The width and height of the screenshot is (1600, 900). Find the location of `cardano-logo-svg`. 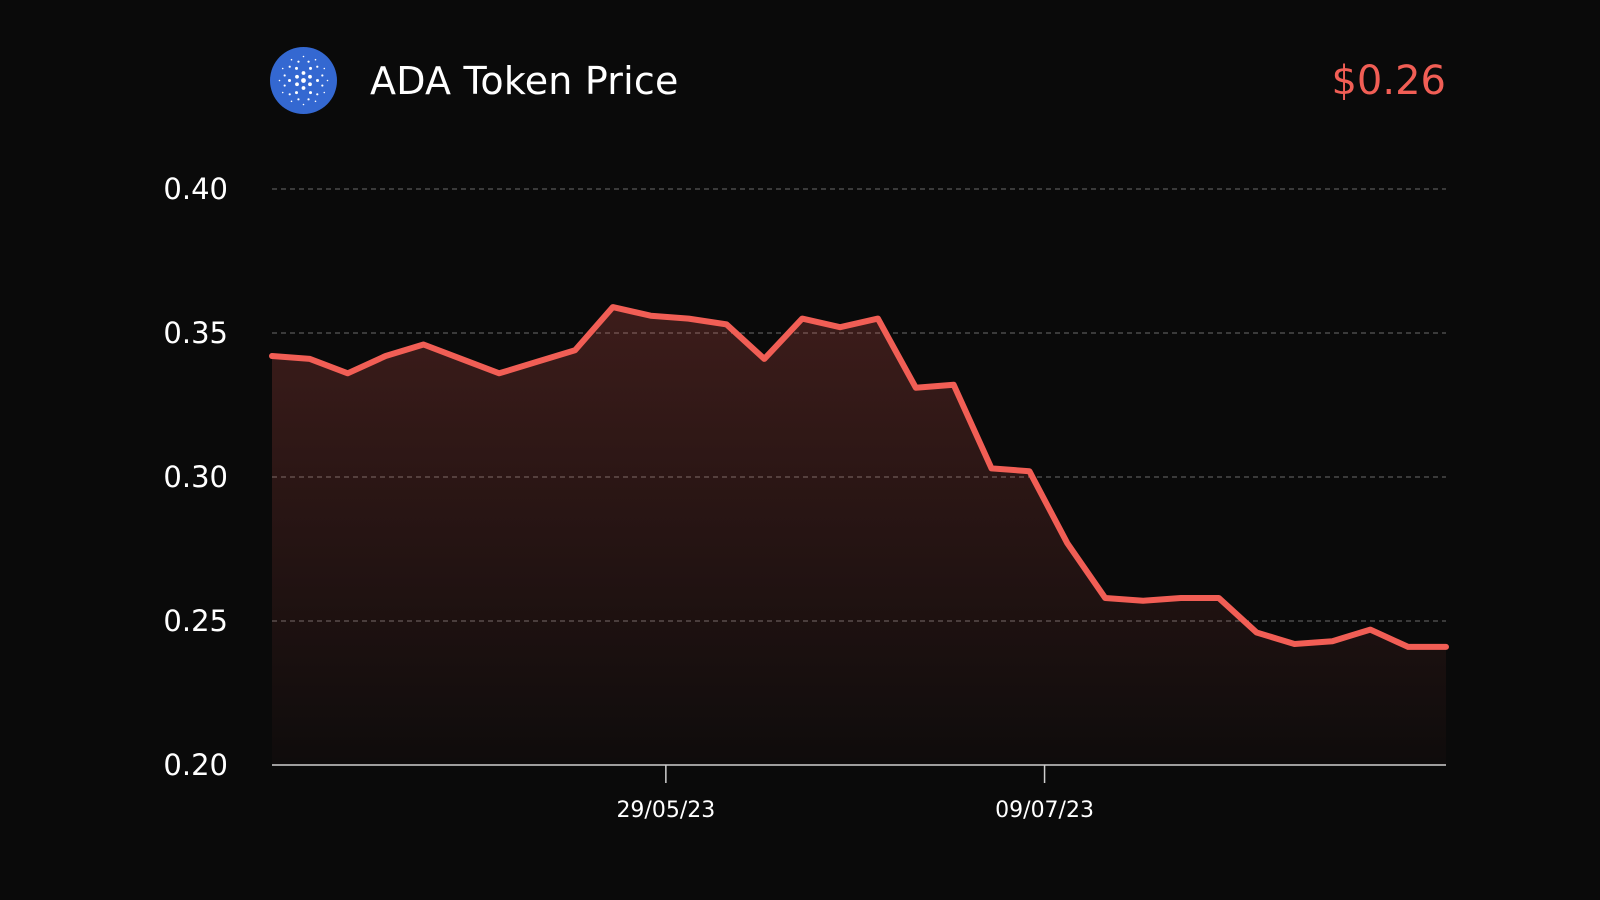

cardano-logo-svg is located at coordinates (303, 80).